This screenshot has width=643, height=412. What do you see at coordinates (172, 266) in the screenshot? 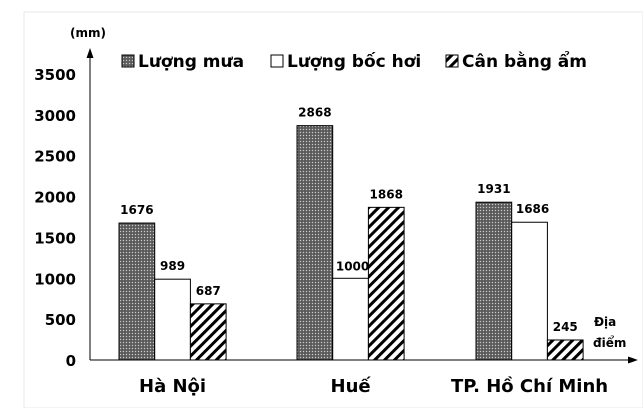
I see `data-label: 989` at bounding box center [172, 266].